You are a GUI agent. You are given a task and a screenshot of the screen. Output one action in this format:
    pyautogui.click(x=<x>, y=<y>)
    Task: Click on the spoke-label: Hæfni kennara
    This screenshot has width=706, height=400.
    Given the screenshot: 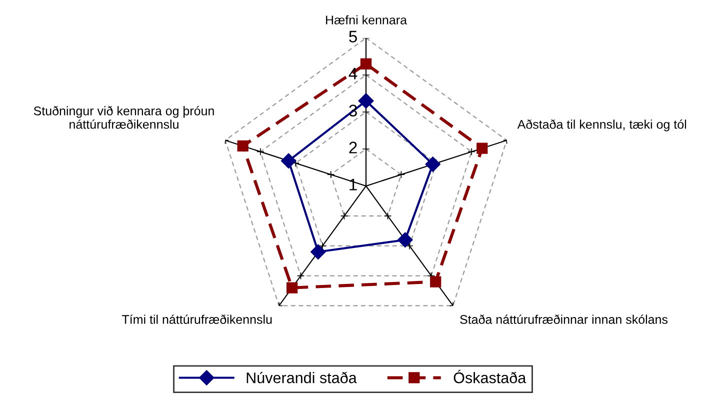 What is the action you would take?
    pyautogui.click(x=366, y=19)
    